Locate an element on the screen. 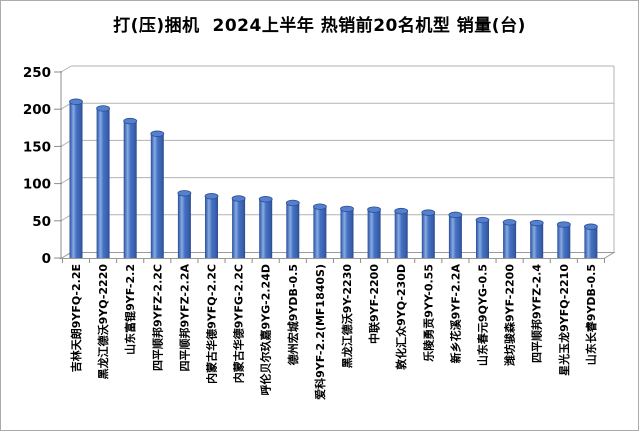 This screenshot has height=431, width=639. category-label: 新乡花溪9YF-2.2A is located at coordinates (455, 314).